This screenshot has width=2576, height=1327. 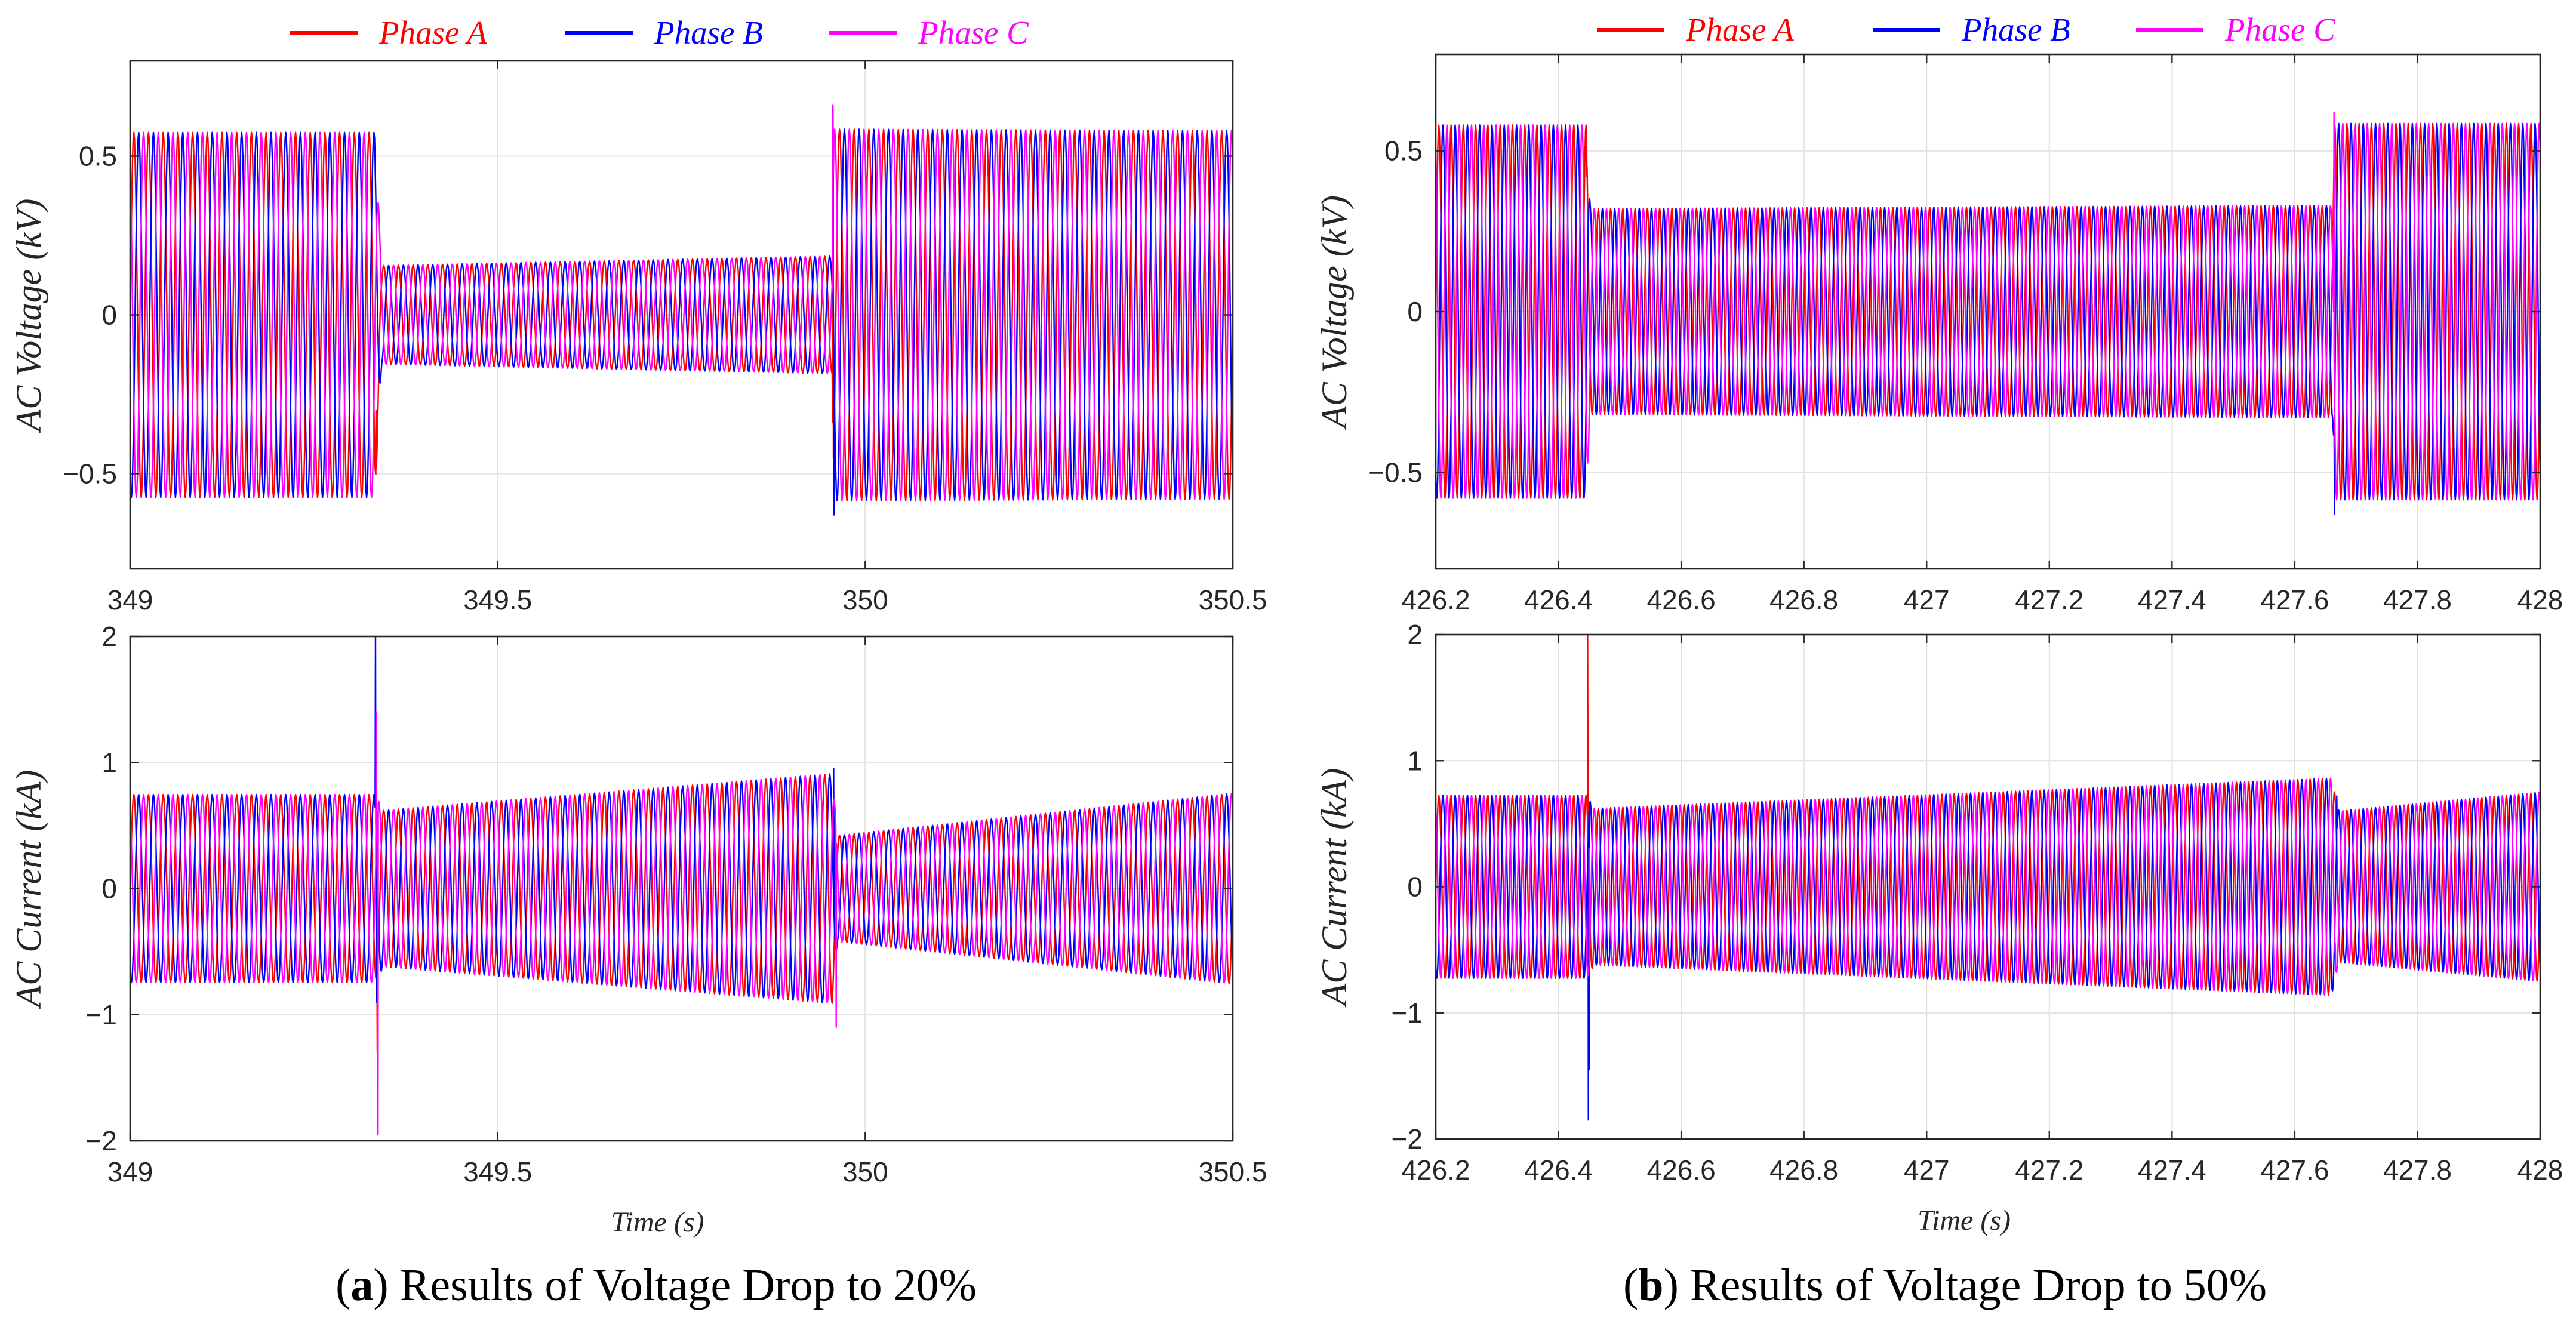 I want to click on panel-a-current-plot-phase-b-line, so click(x=681, y=819).